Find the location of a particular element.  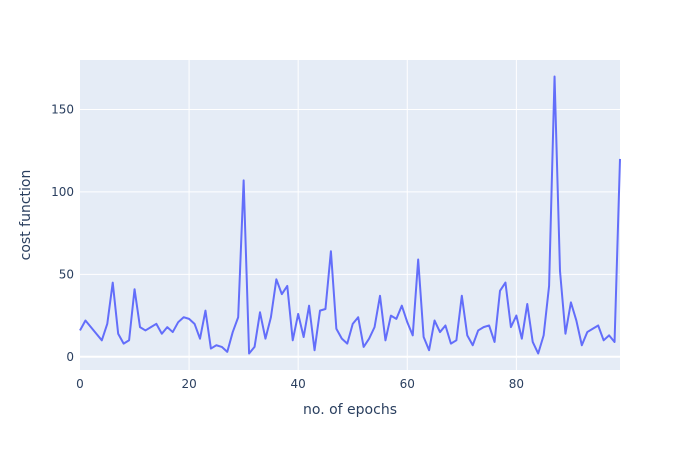

y-tick-label: 100 is located at coordinates (62, 192).